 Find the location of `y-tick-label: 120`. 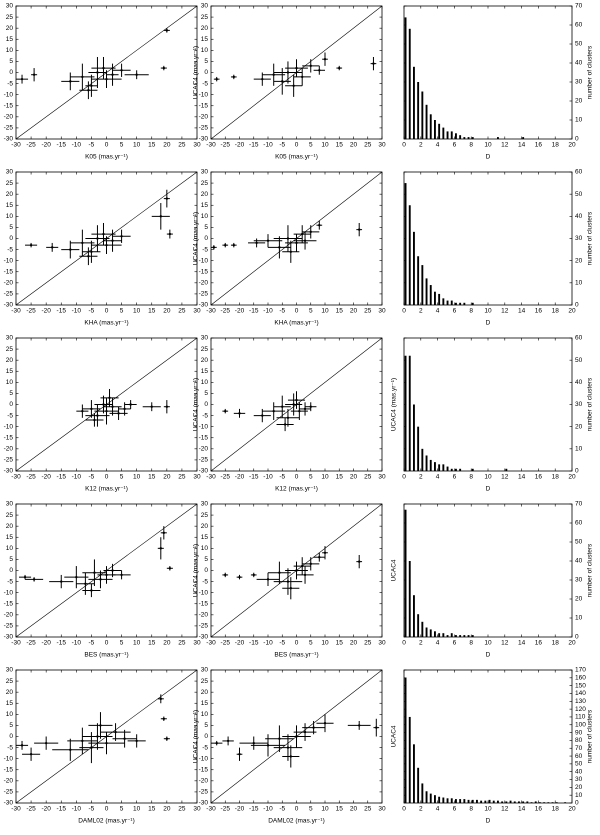

y-tick-label: 120 is located at coordinates (580, 709).